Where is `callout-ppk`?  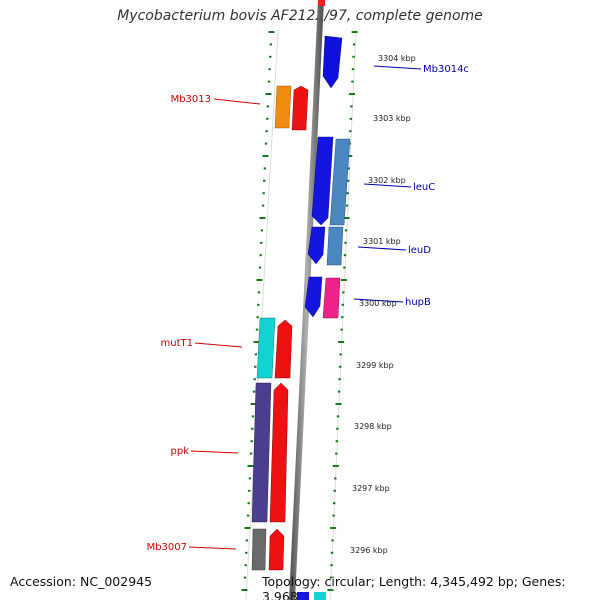 callout-ppk is located at coordinates (214, 452).